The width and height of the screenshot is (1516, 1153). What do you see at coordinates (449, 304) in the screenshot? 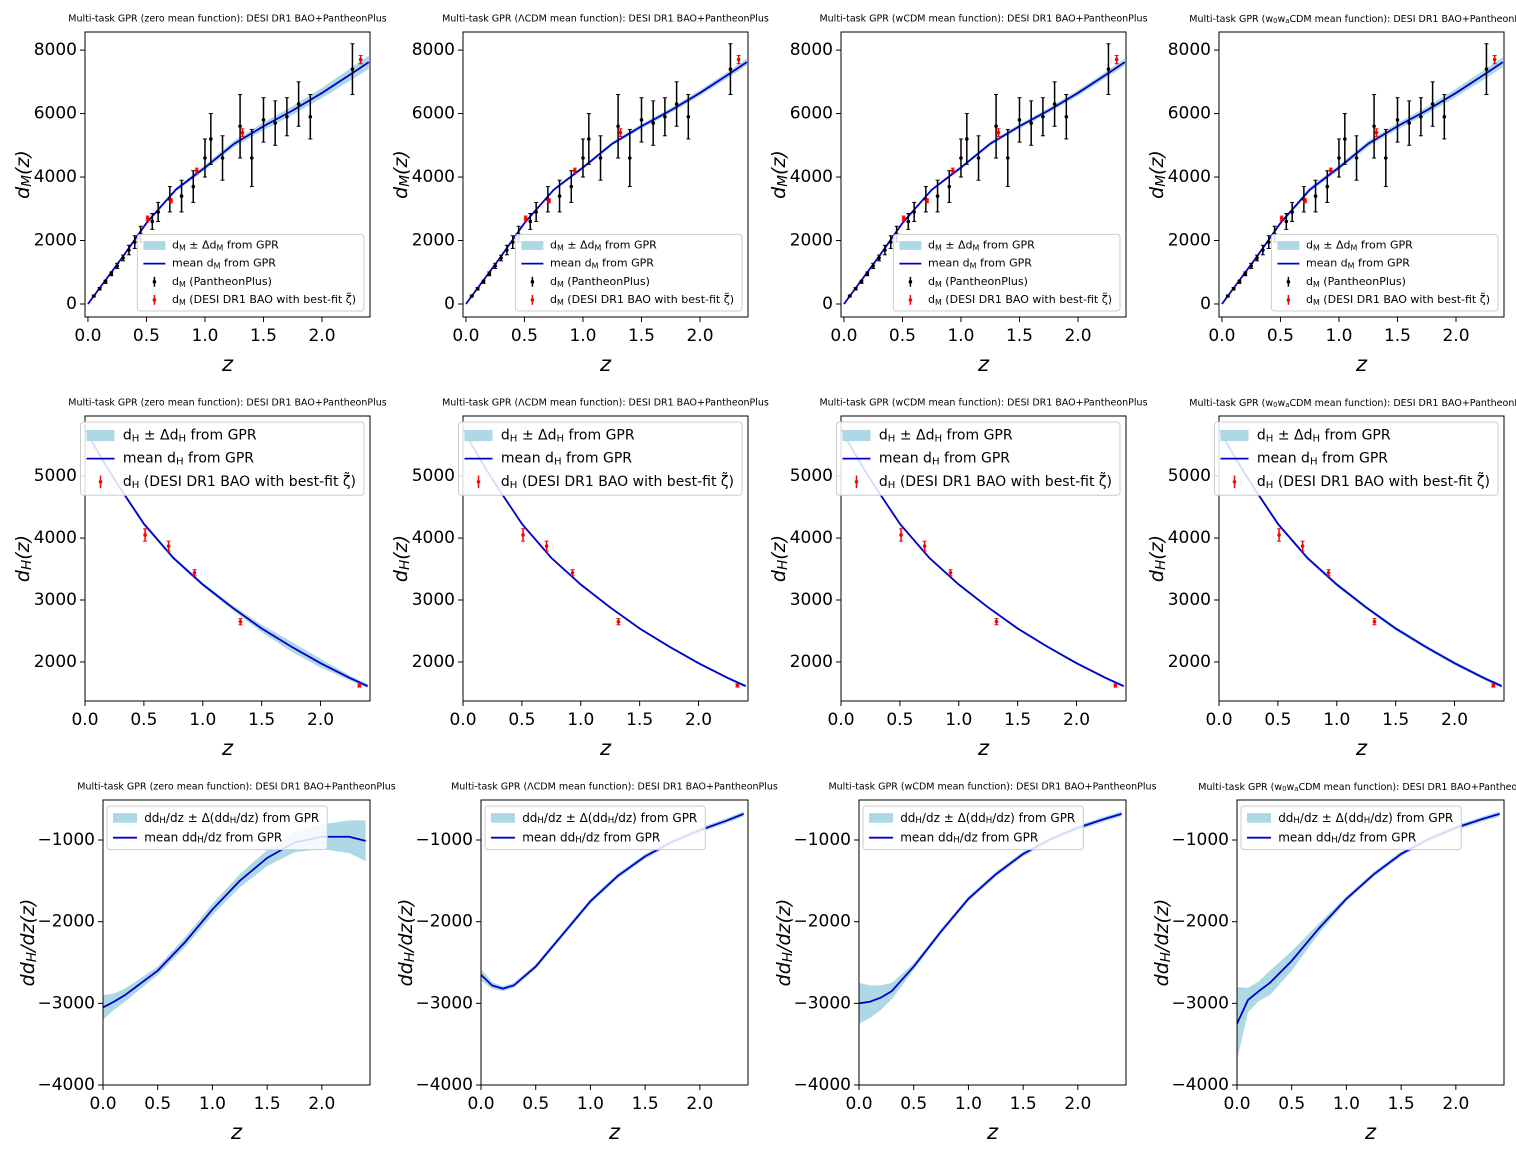
I see `y-tick-label: 0` at bounding box center [449, 304].